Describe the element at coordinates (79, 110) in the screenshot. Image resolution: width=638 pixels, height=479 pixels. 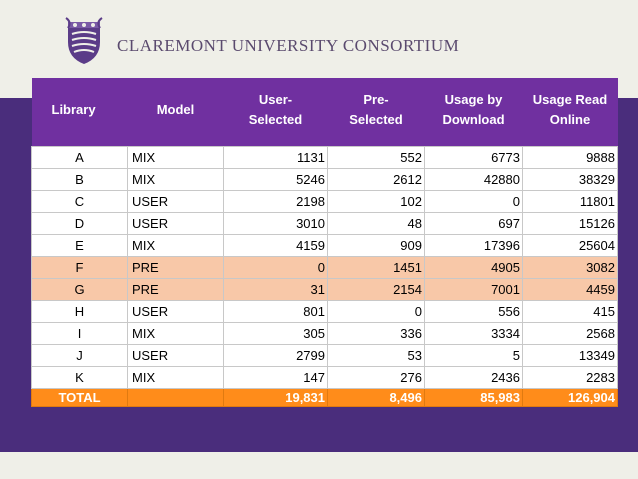
I see `header-library: Library` at that location.